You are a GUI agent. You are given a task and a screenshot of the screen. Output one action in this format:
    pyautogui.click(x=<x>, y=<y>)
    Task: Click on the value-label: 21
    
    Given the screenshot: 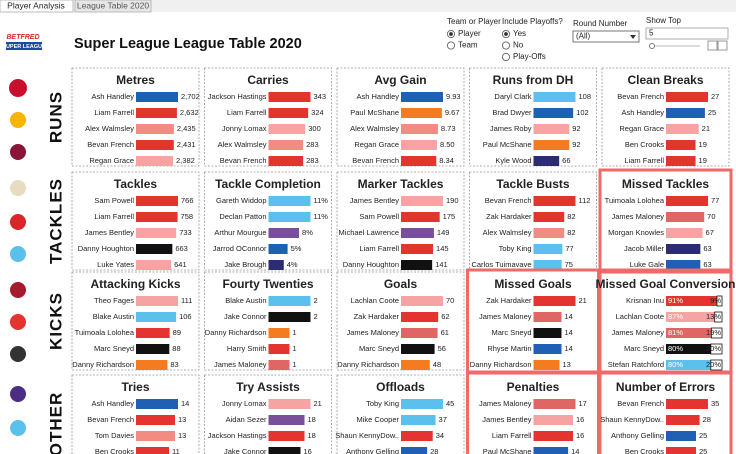 What is the action you would take?
    pyautogui.click(x=583, y=300)
    